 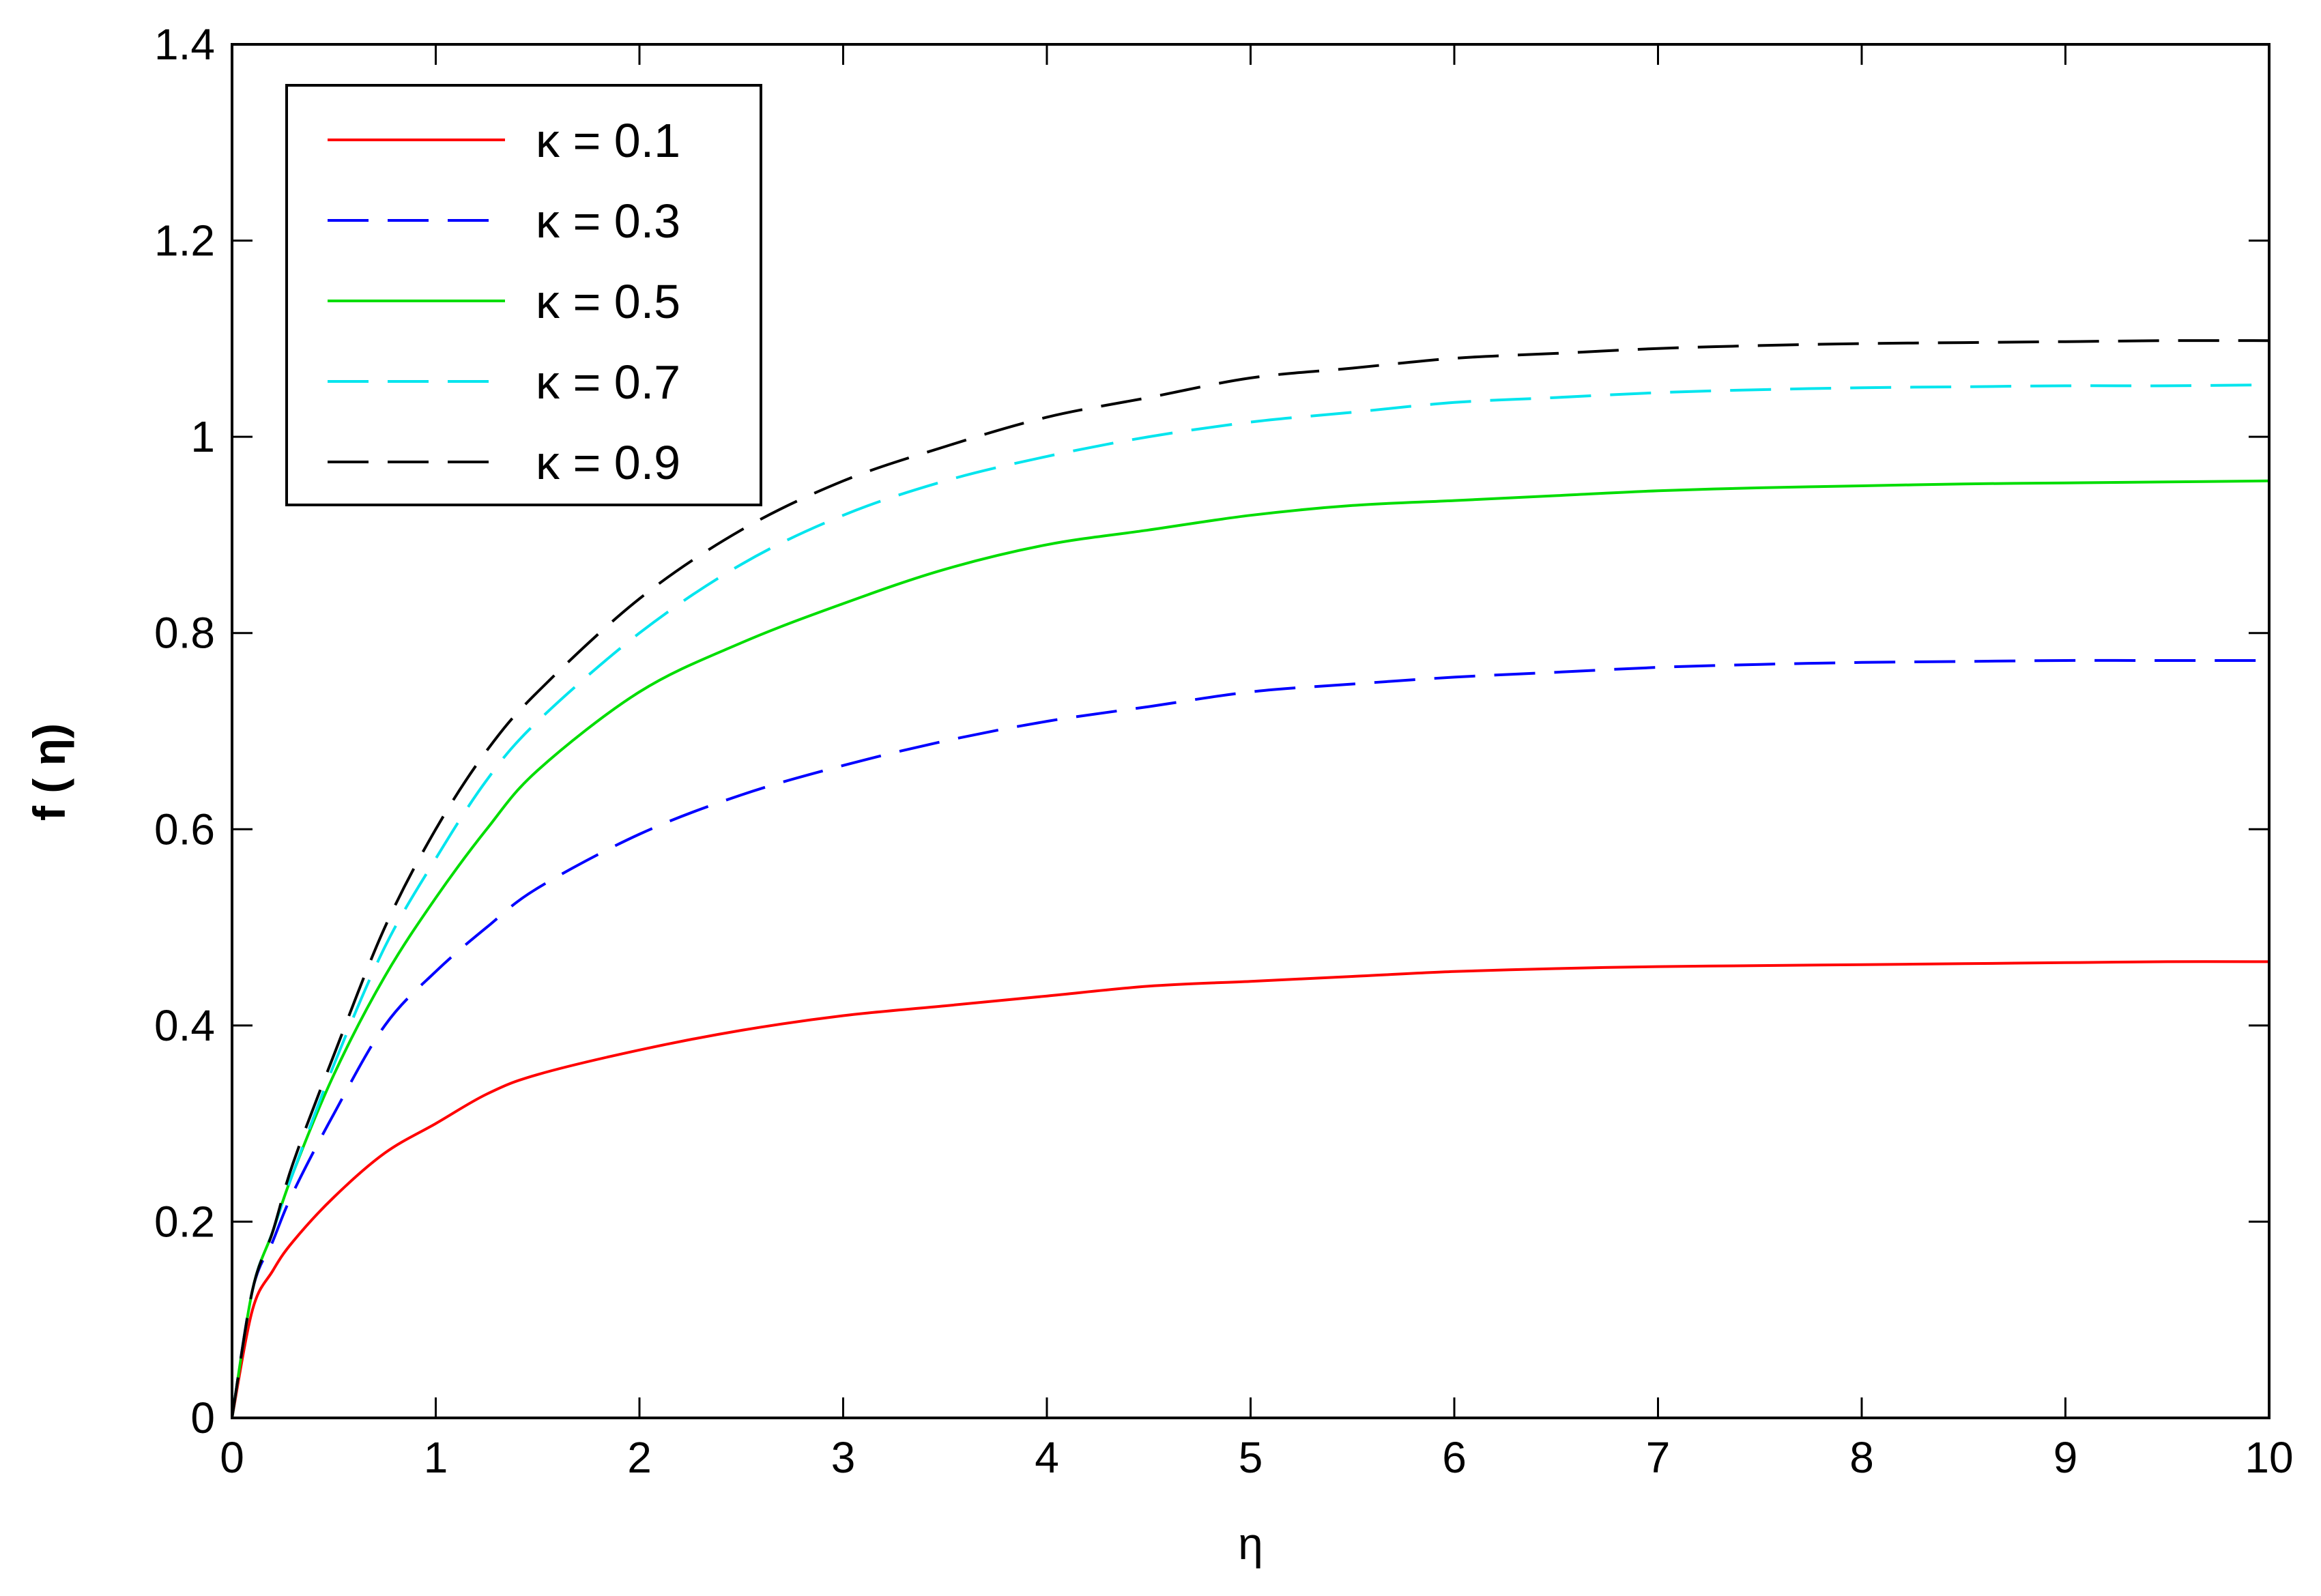 I want to click on x-tick-label: 7, so click(x=1658, y=1457).